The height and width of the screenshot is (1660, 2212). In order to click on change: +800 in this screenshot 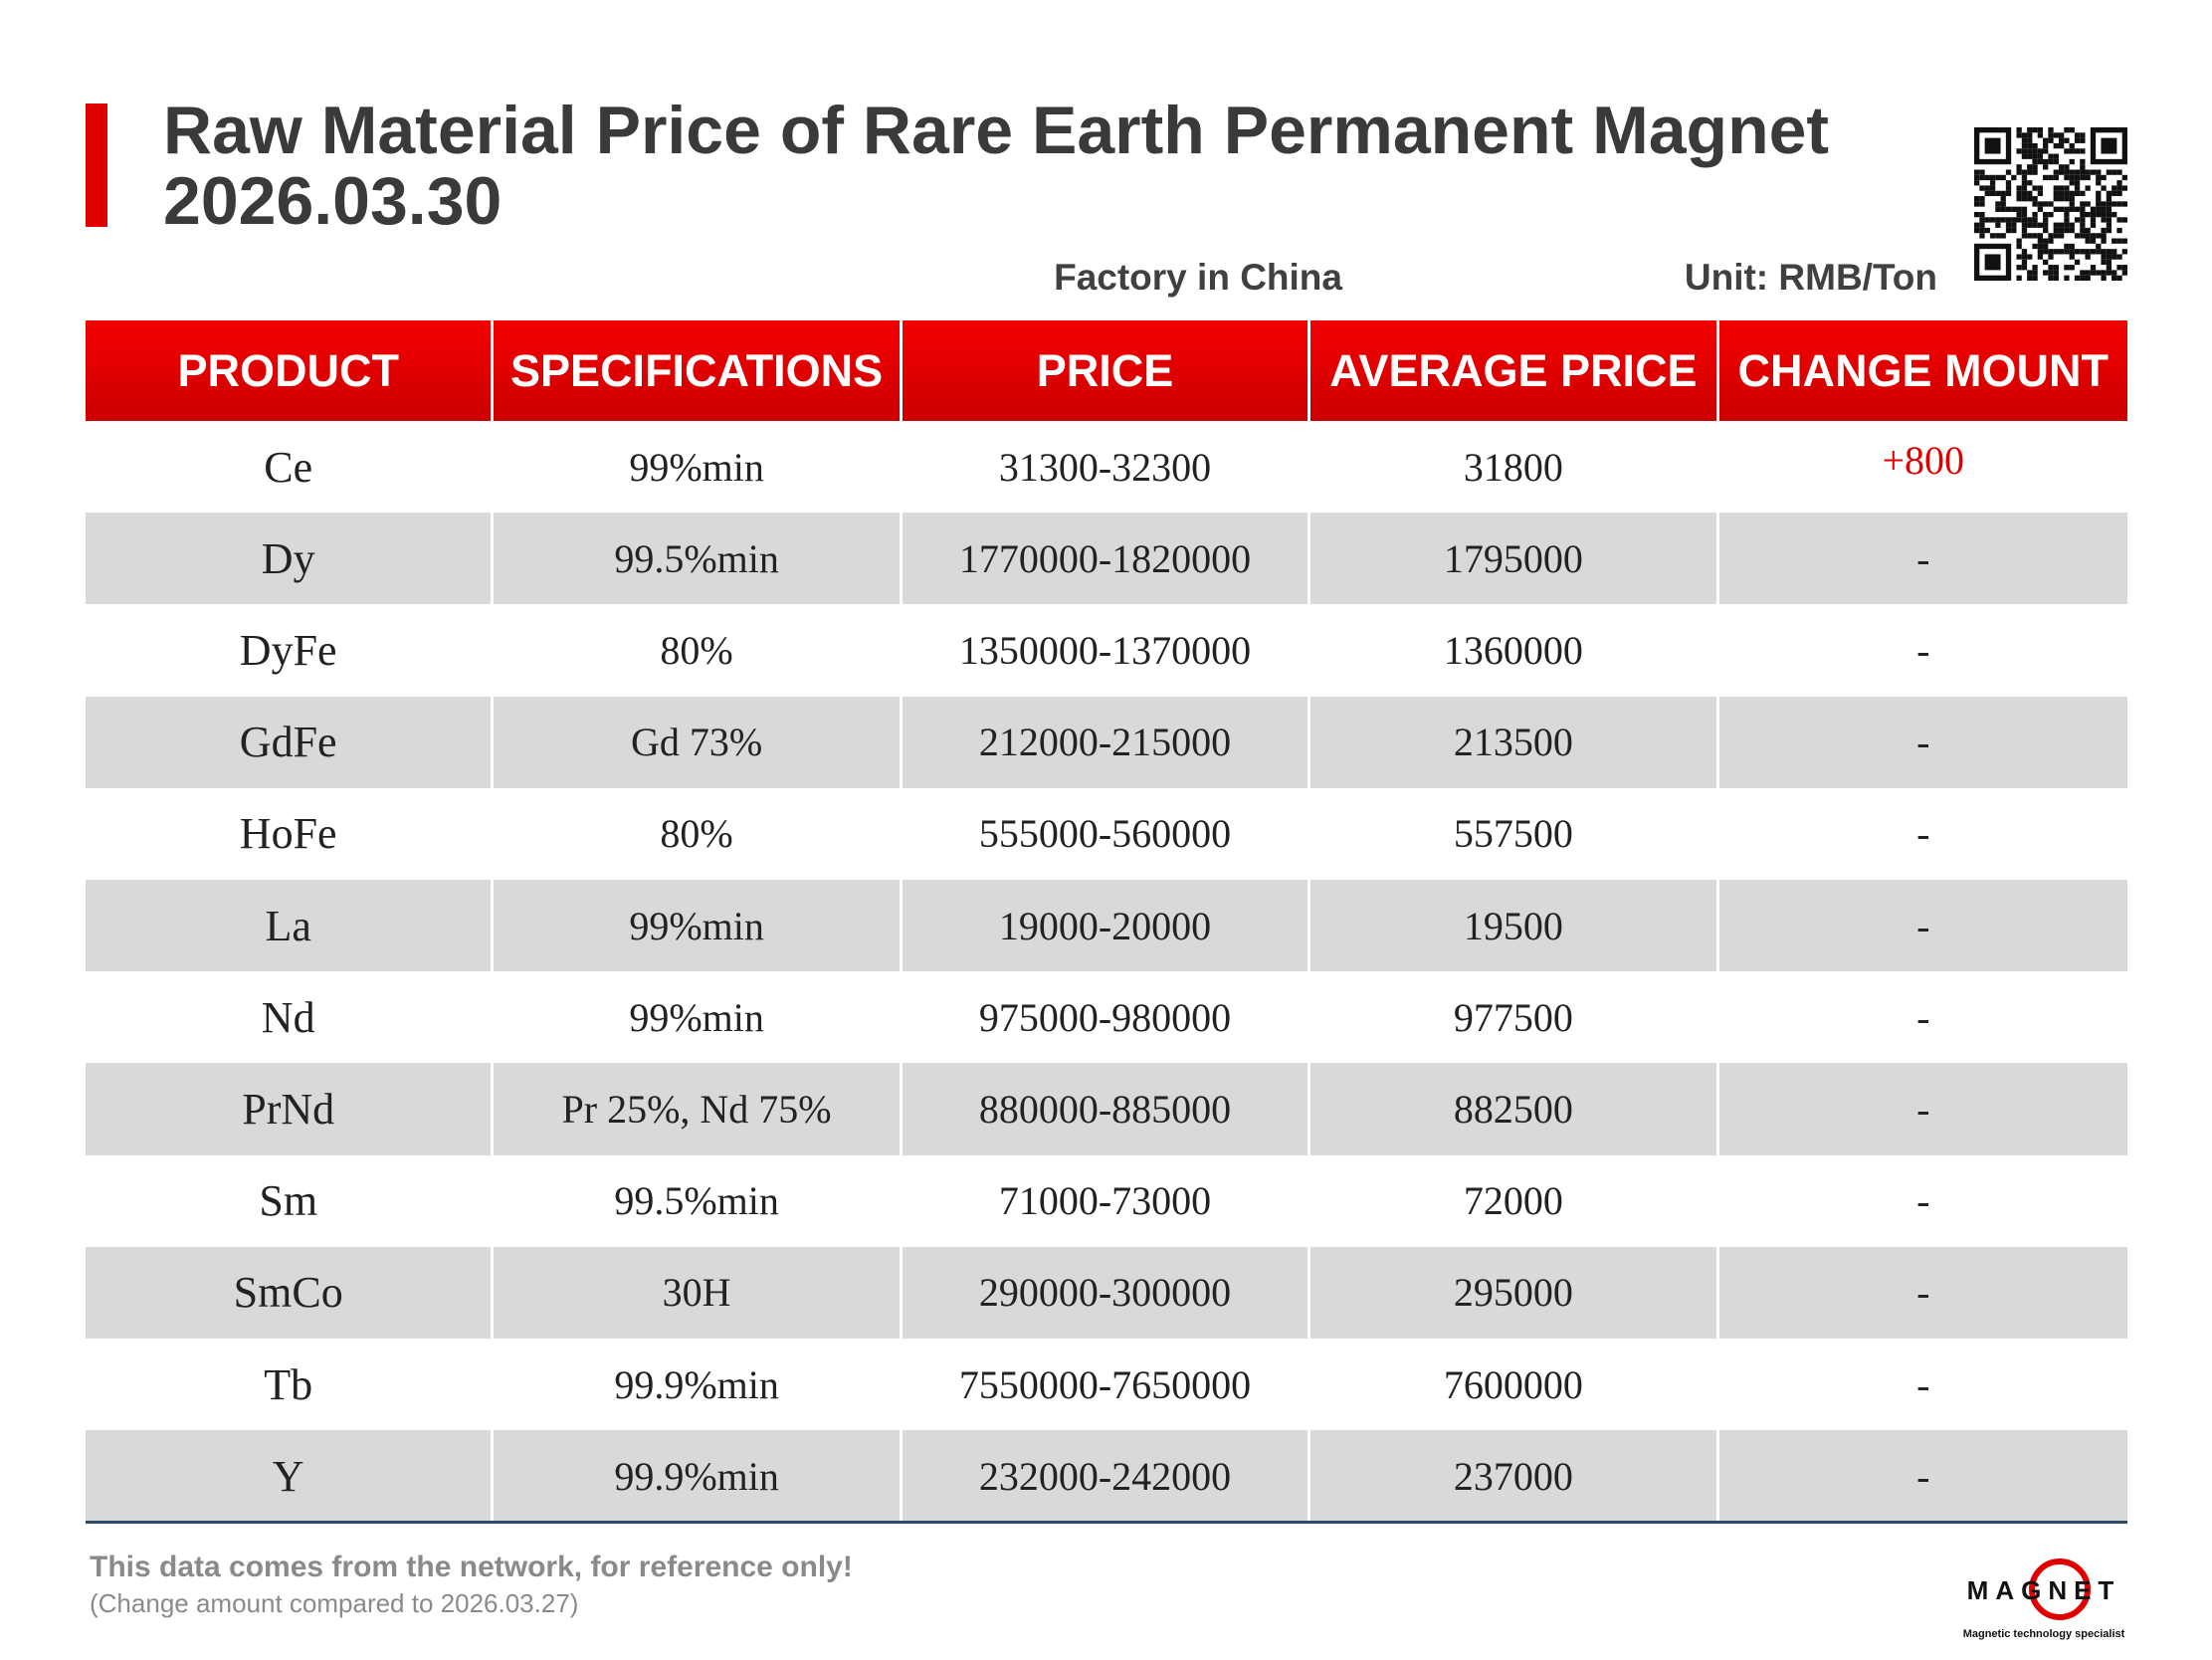, I will do `click(1922, 467)`.